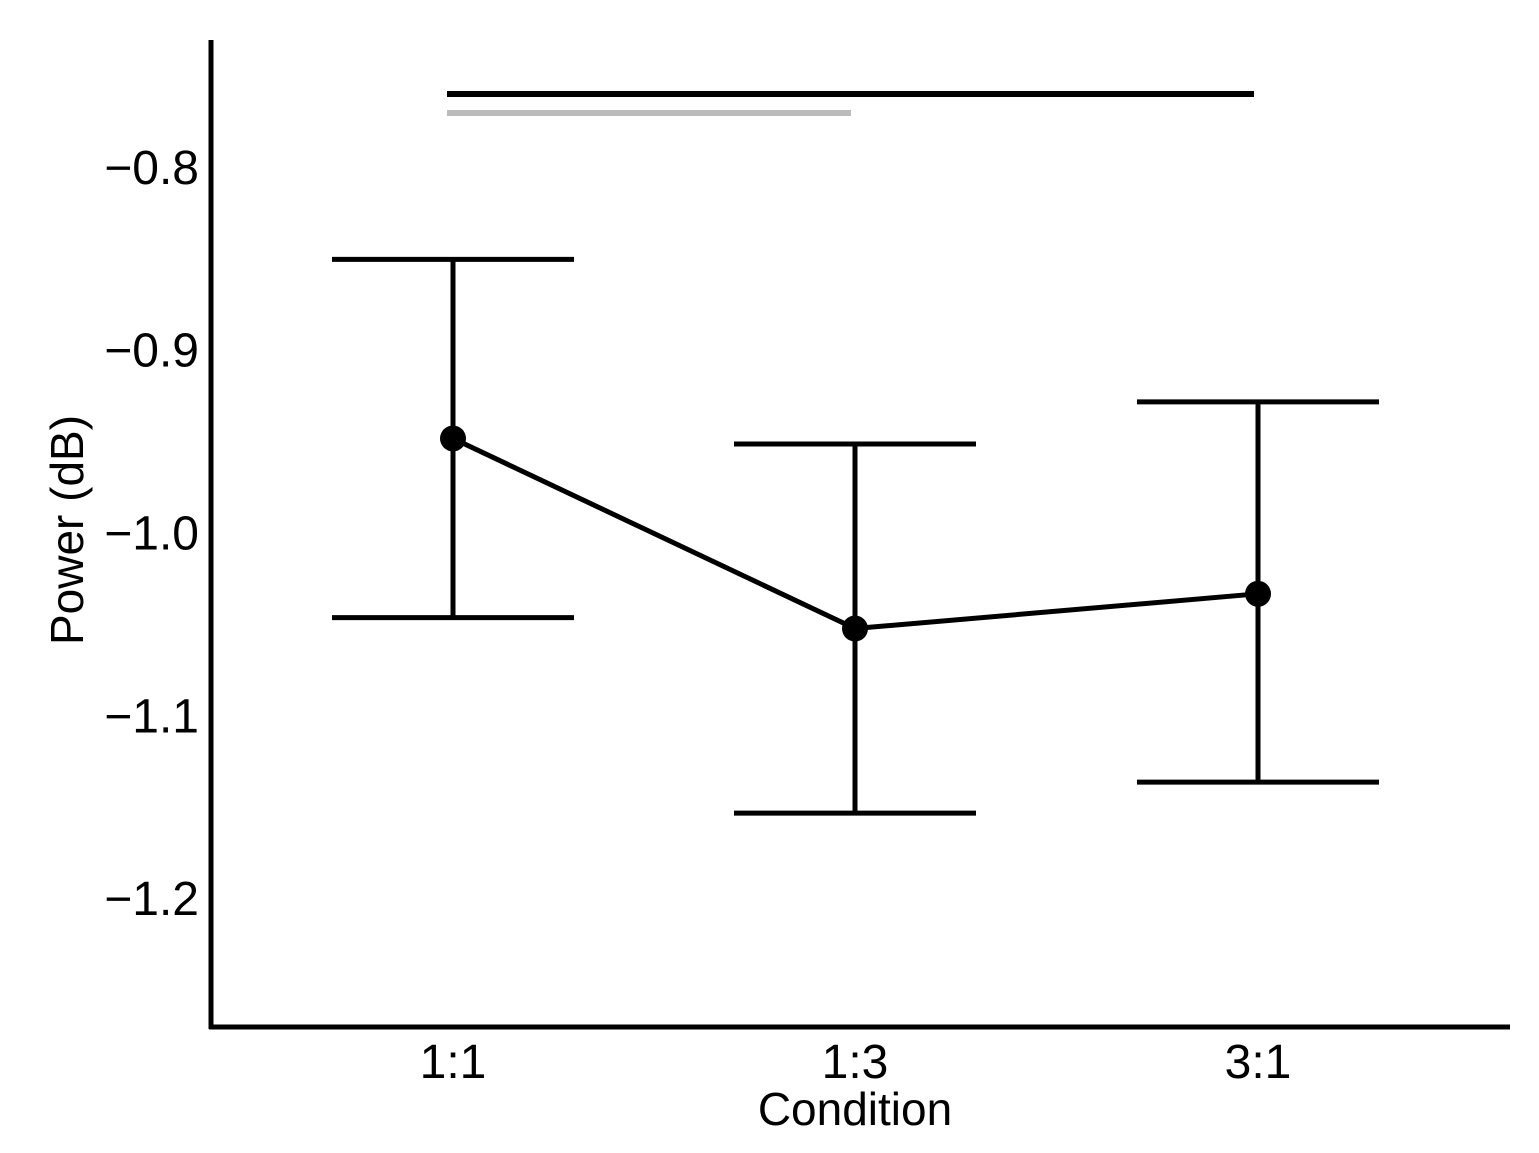 The image size is (1539, 1153). Describe the element at coordinates (151, 351) in the screenshot. I see `y-tick-label-1: −0.9` at that location.